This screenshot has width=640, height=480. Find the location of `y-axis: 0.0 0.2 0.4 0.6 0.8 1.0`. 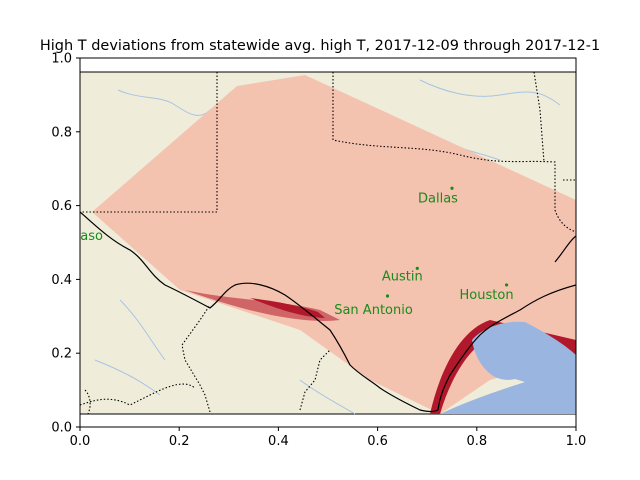

y-axis: 0.0 0.2 0.4 0.6 0.8 1.0 is located at coordinates (65, 244).